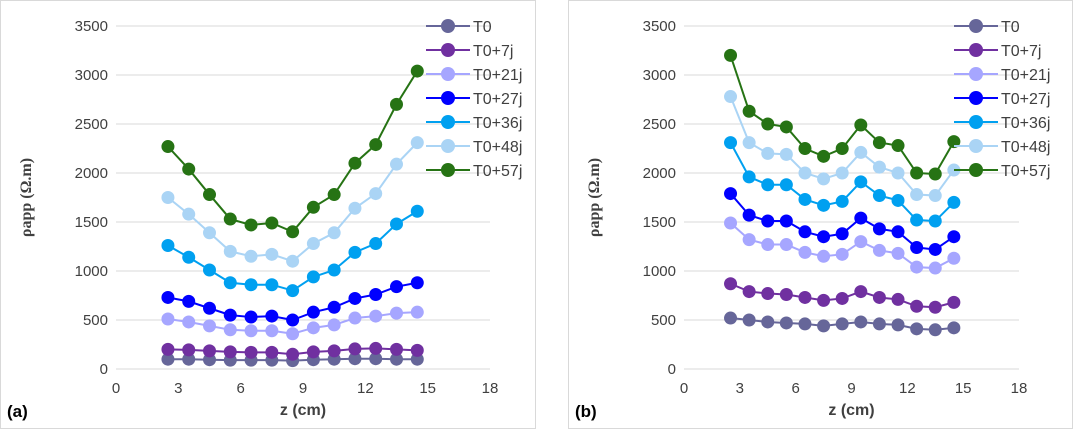 The height and width of the screenshot is (430, 1073). Describe the element at coordinates (851, 410) in the screenshot. I see `x-axis-title: z (cm)` at that location.